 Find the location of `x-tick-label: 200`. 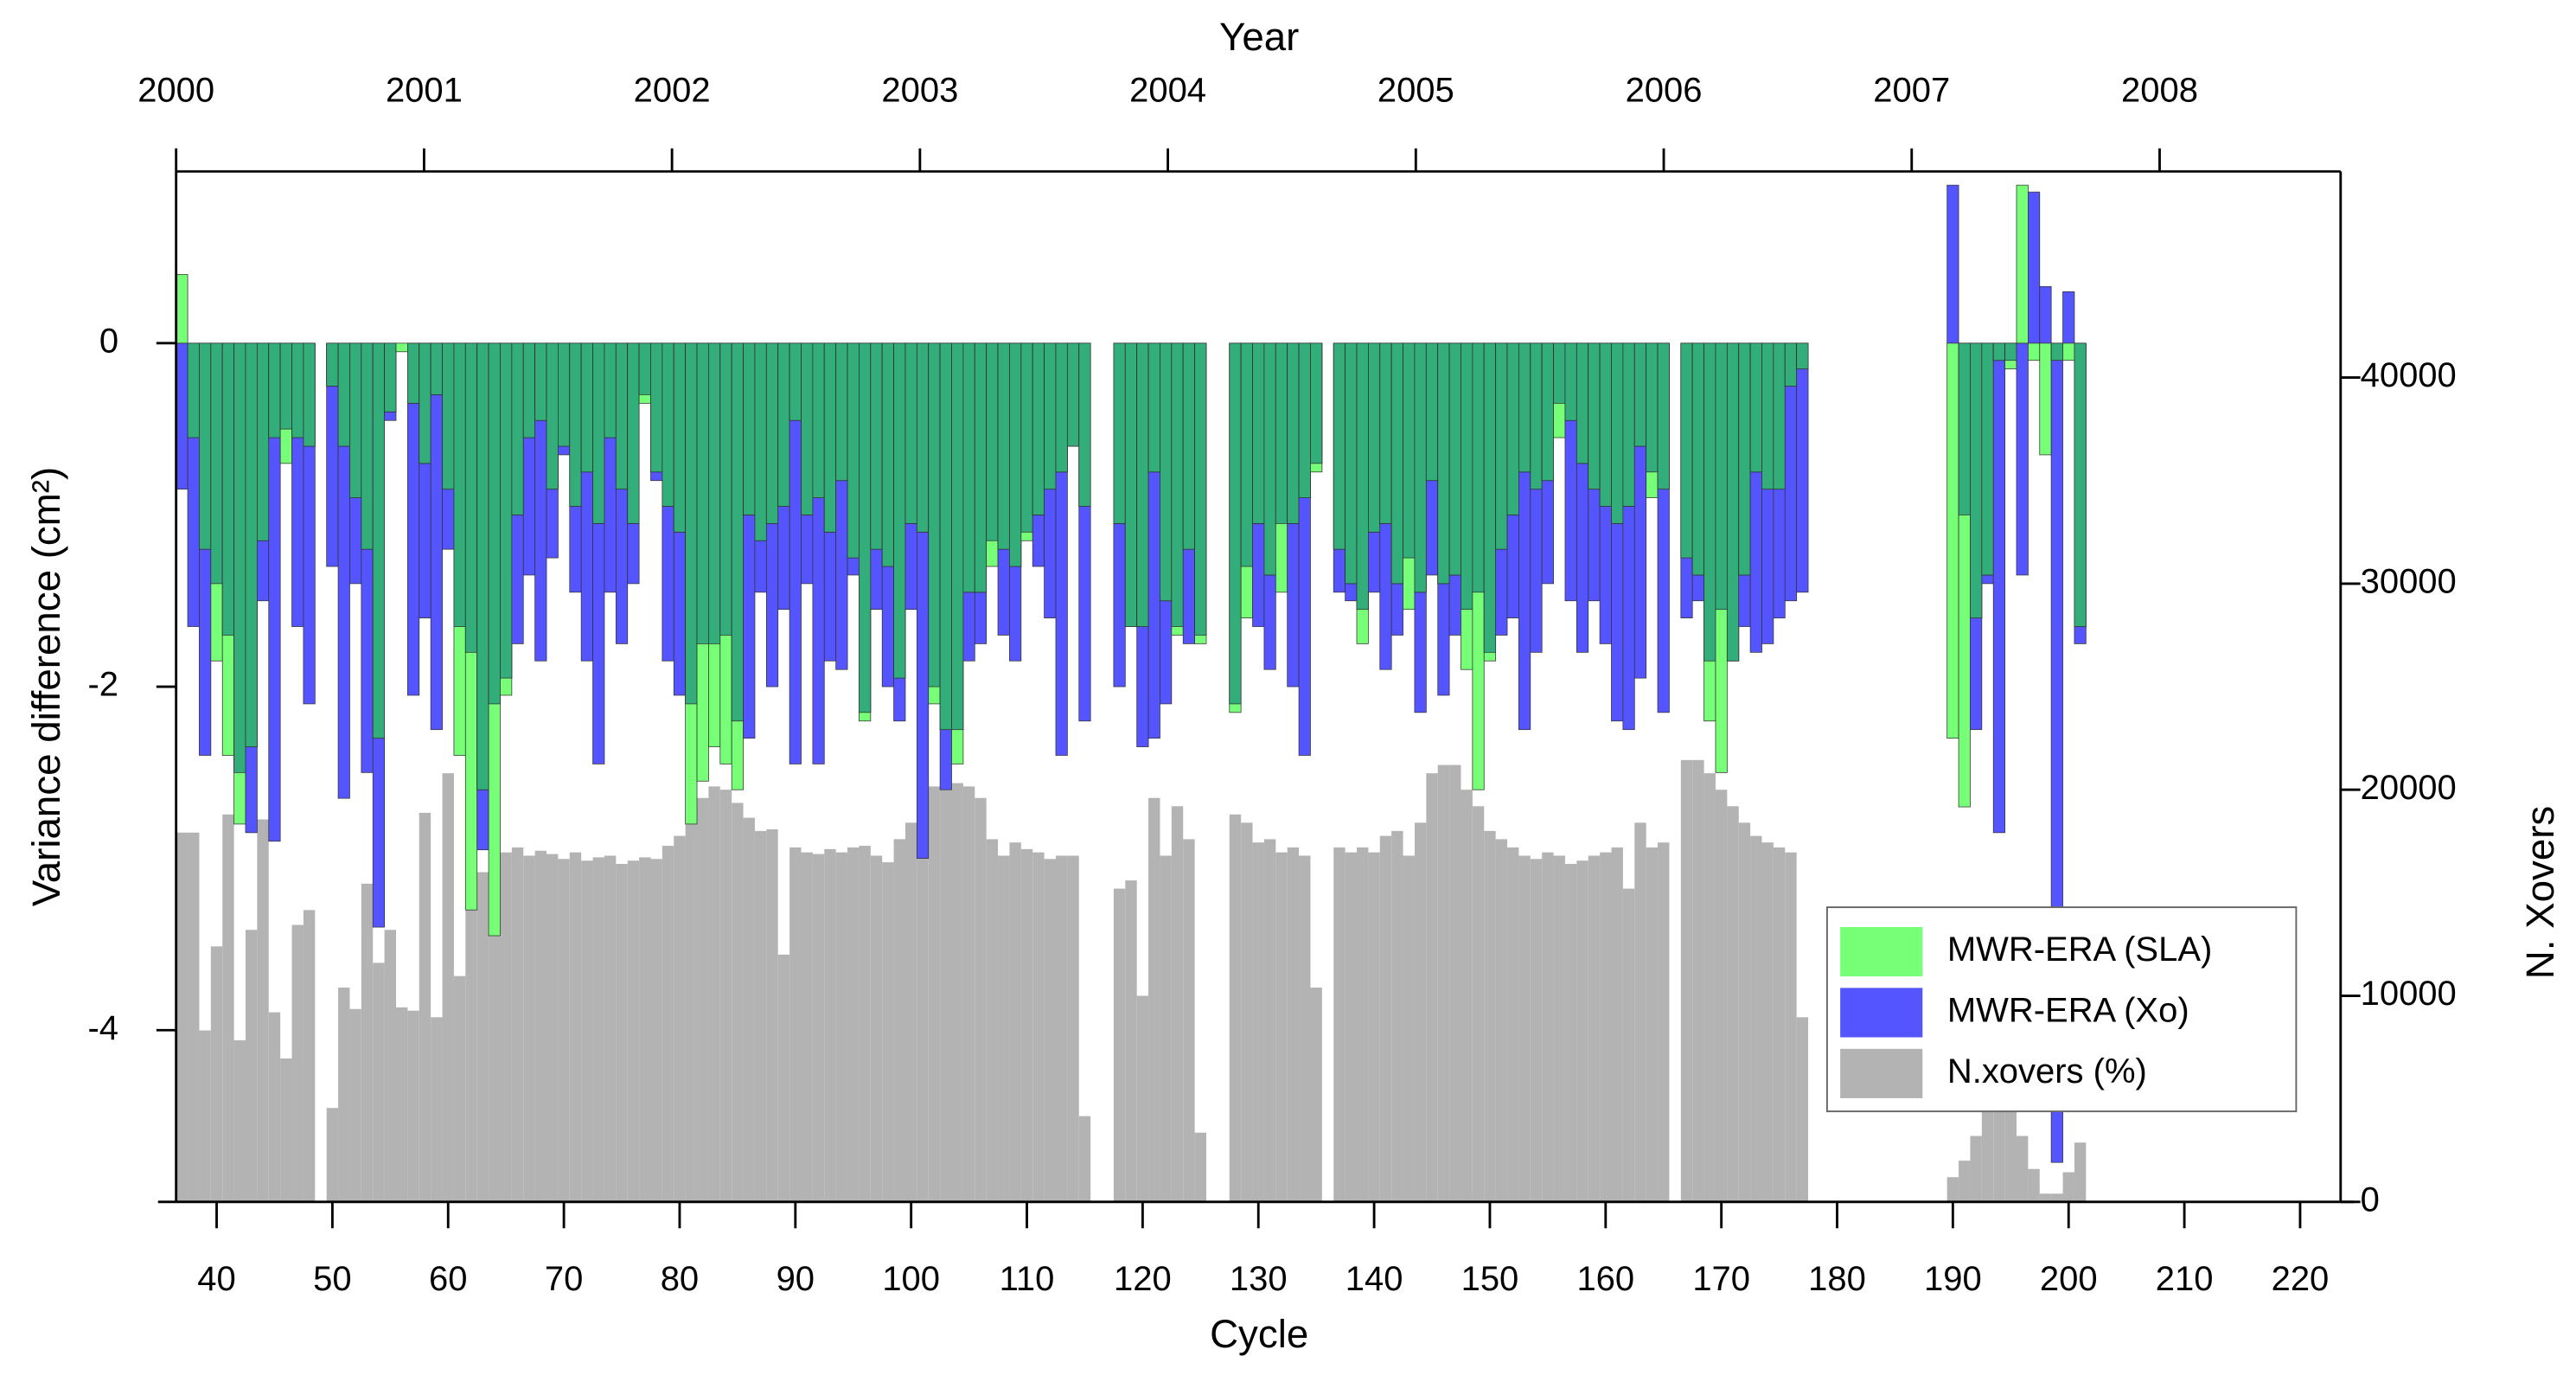

x-tick-label: 200 is located at coordinates (2069, 1279).